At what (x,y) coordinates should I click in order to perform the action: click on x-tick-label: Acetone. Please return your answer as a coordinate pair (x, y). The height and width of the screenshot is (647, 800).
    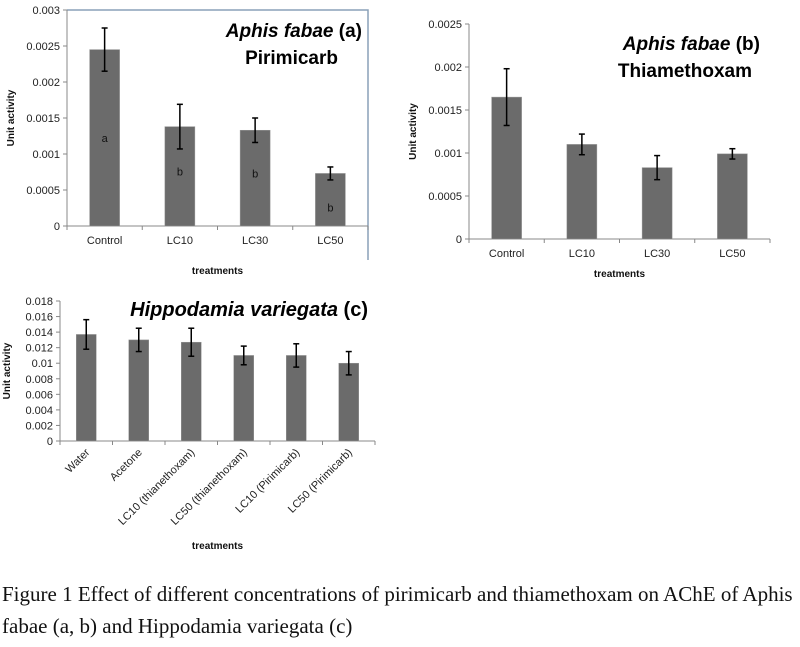
    Looking at the image, I should click on (126, 465).